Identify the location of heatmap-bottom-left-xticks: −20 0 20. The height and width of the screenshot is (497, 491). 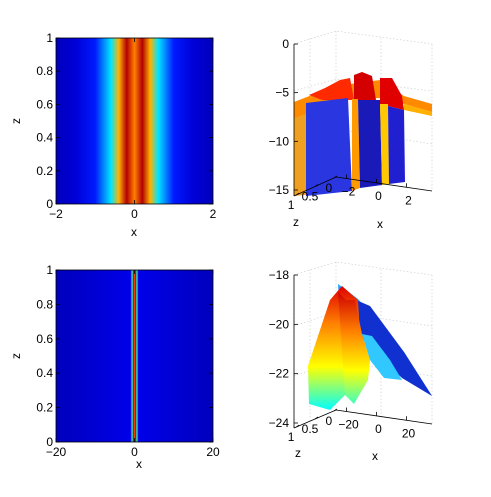
(133, 364).